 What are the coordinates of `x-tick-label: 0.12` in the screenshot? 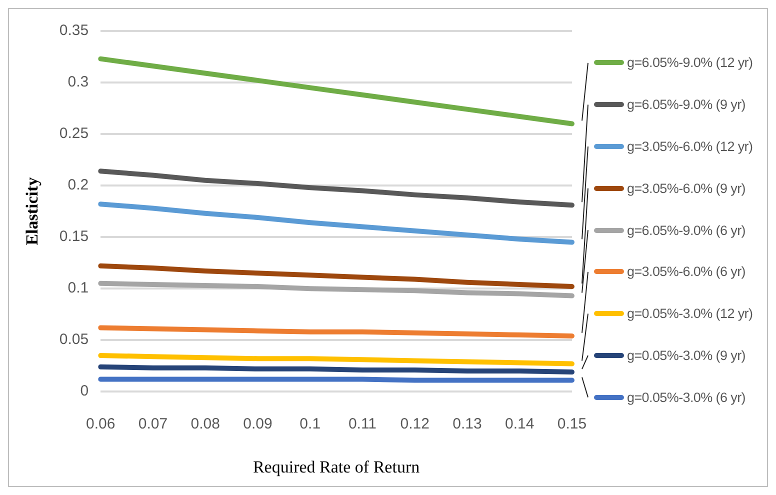 It's located at (415, 424).